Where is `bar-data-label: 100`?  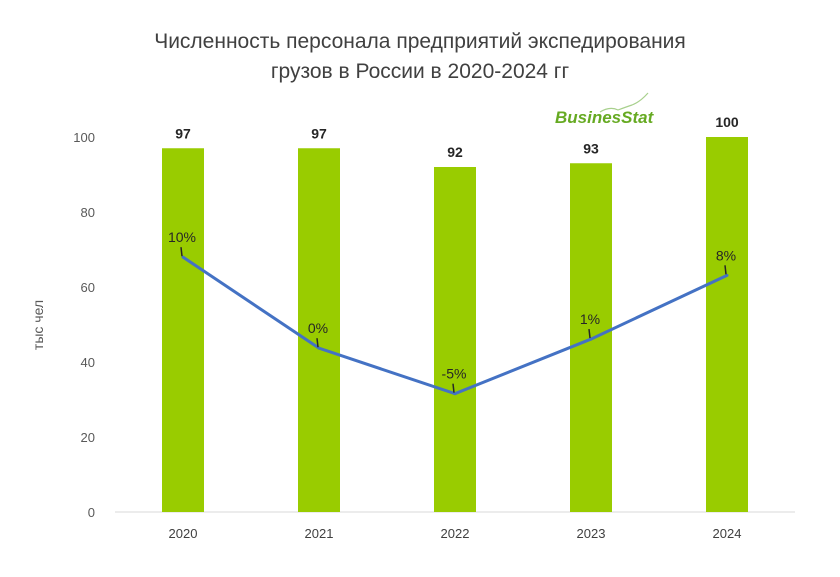
bar-data-label: 100 is located at coordinates (727, 122).